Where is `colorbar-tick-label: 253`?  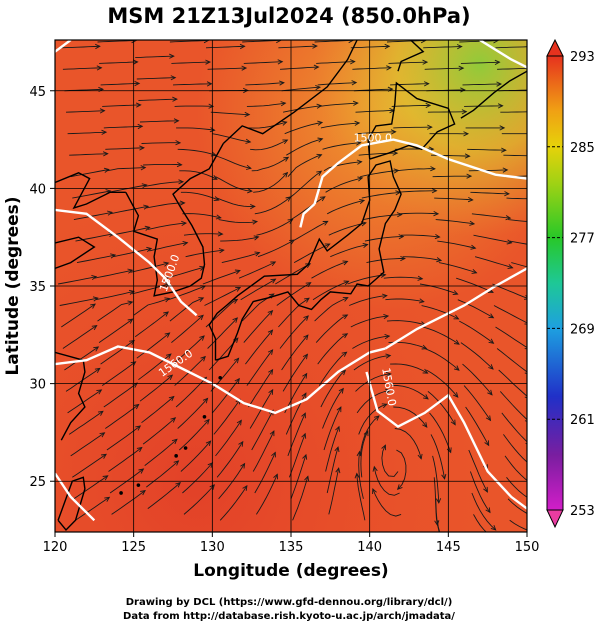 colorbar-tick-label: 253 is located at coordinates (582, 511).